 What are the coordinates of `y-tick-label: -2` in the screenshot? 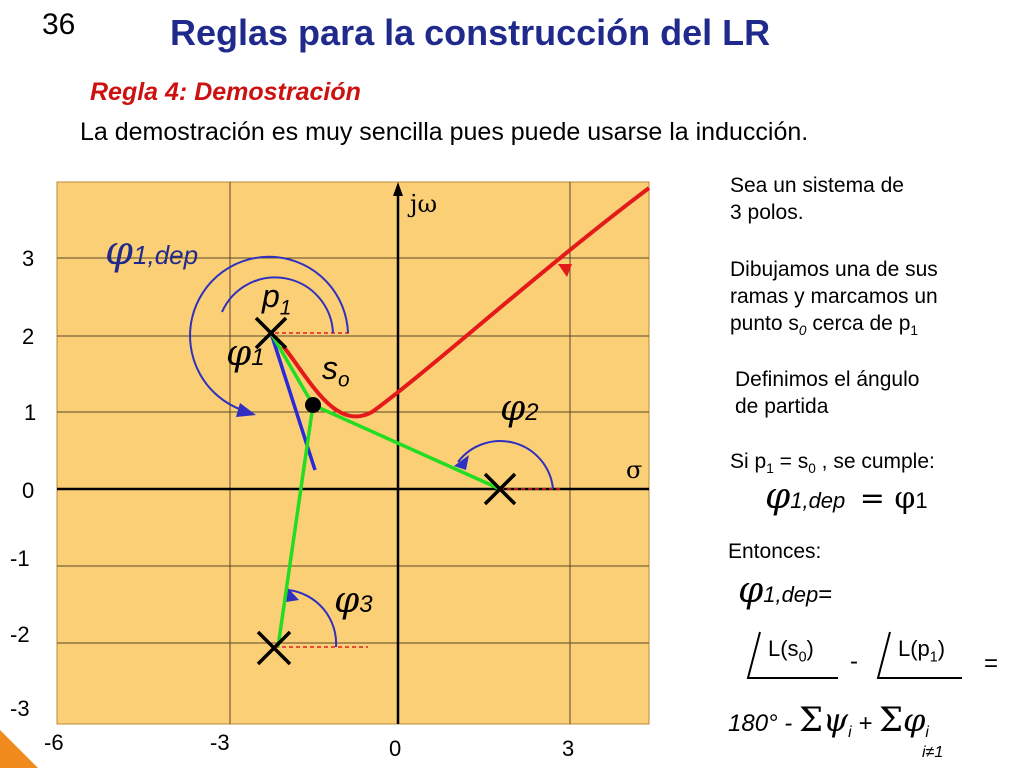 It's located at (20, 634).